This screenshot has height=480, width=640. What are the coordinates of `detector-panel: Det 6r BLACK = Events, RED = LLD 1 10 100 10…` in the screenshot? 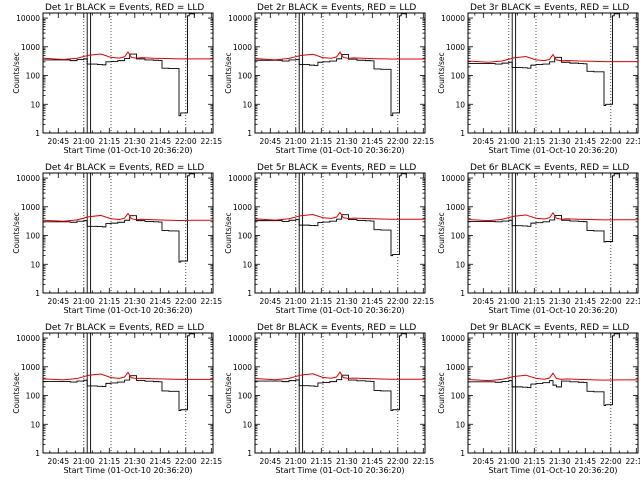 It's located at (538, 239).